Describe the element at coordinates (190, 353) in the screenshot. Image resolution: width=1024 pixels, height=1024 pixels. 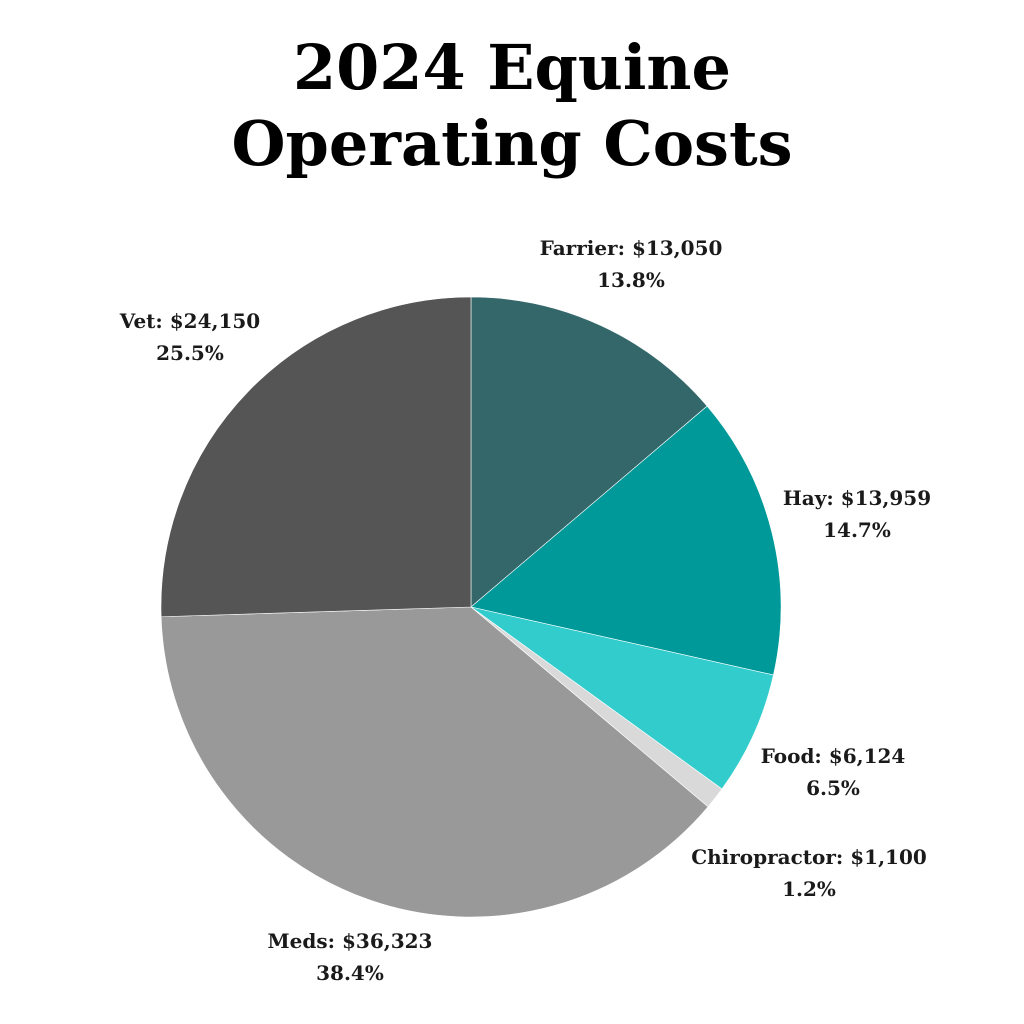
I see `slice-label-percent-vet: 25.5%` at that location.